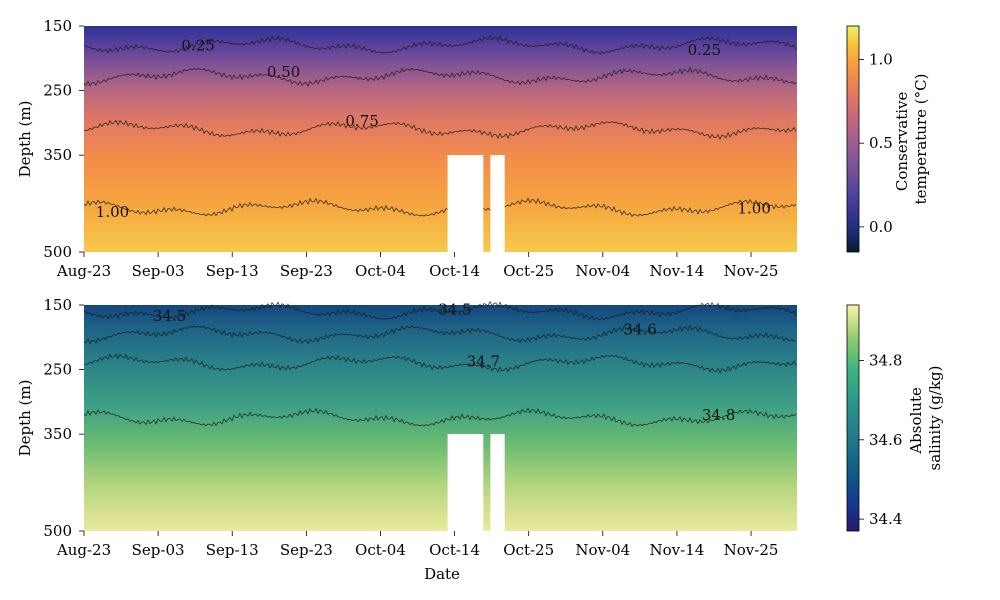 The image size is (1000, 600). I want to click on salinity-colorbar-ticks: 34.4 34.6 34.8, so click(880, 440).